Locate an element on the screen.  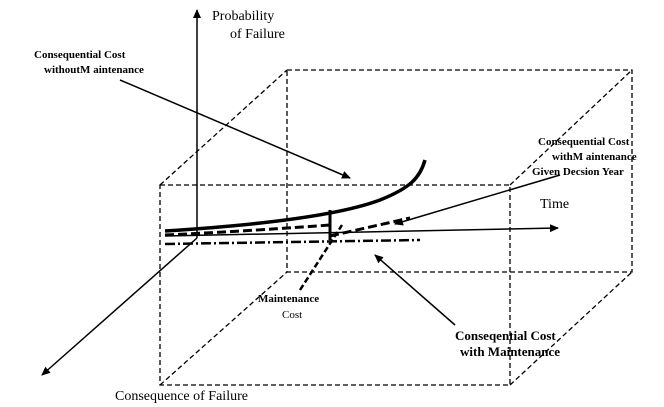
label: withM aintenance is located at coordinates (594, 157).